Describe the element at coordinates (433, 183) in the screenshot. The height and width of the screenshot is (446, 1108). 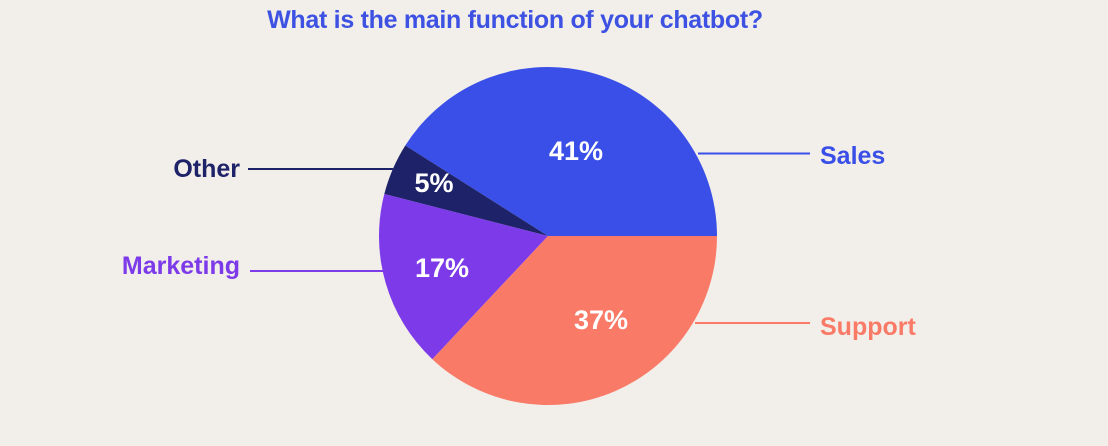
I see `value-label-other: 5%` at that location.